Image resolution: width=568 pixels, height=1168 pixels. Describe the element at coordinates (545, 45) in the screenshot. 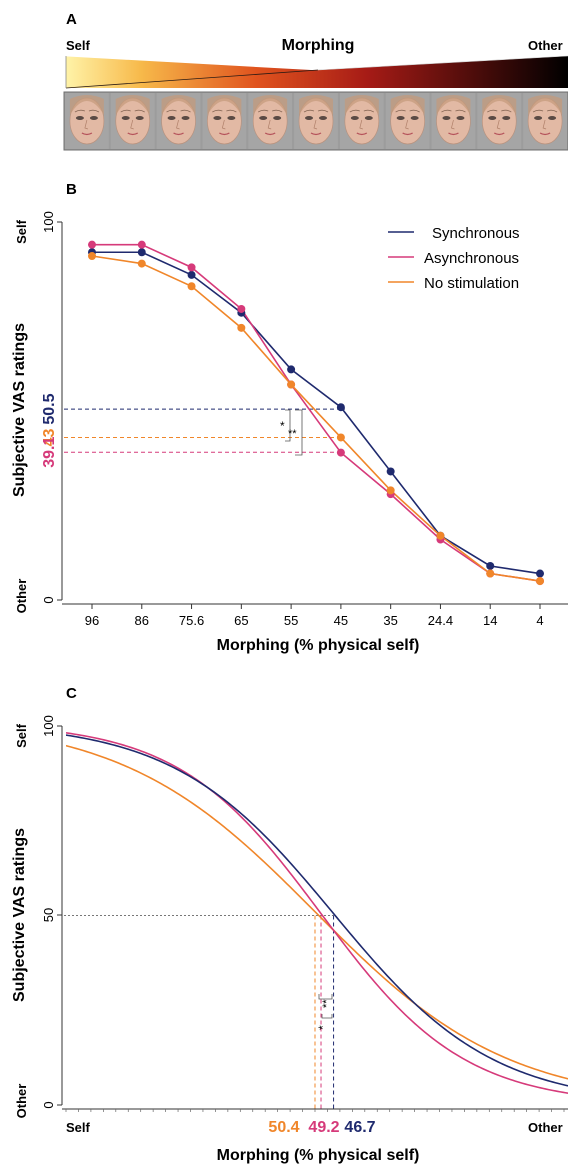

I see `other-label: Other` at that location.